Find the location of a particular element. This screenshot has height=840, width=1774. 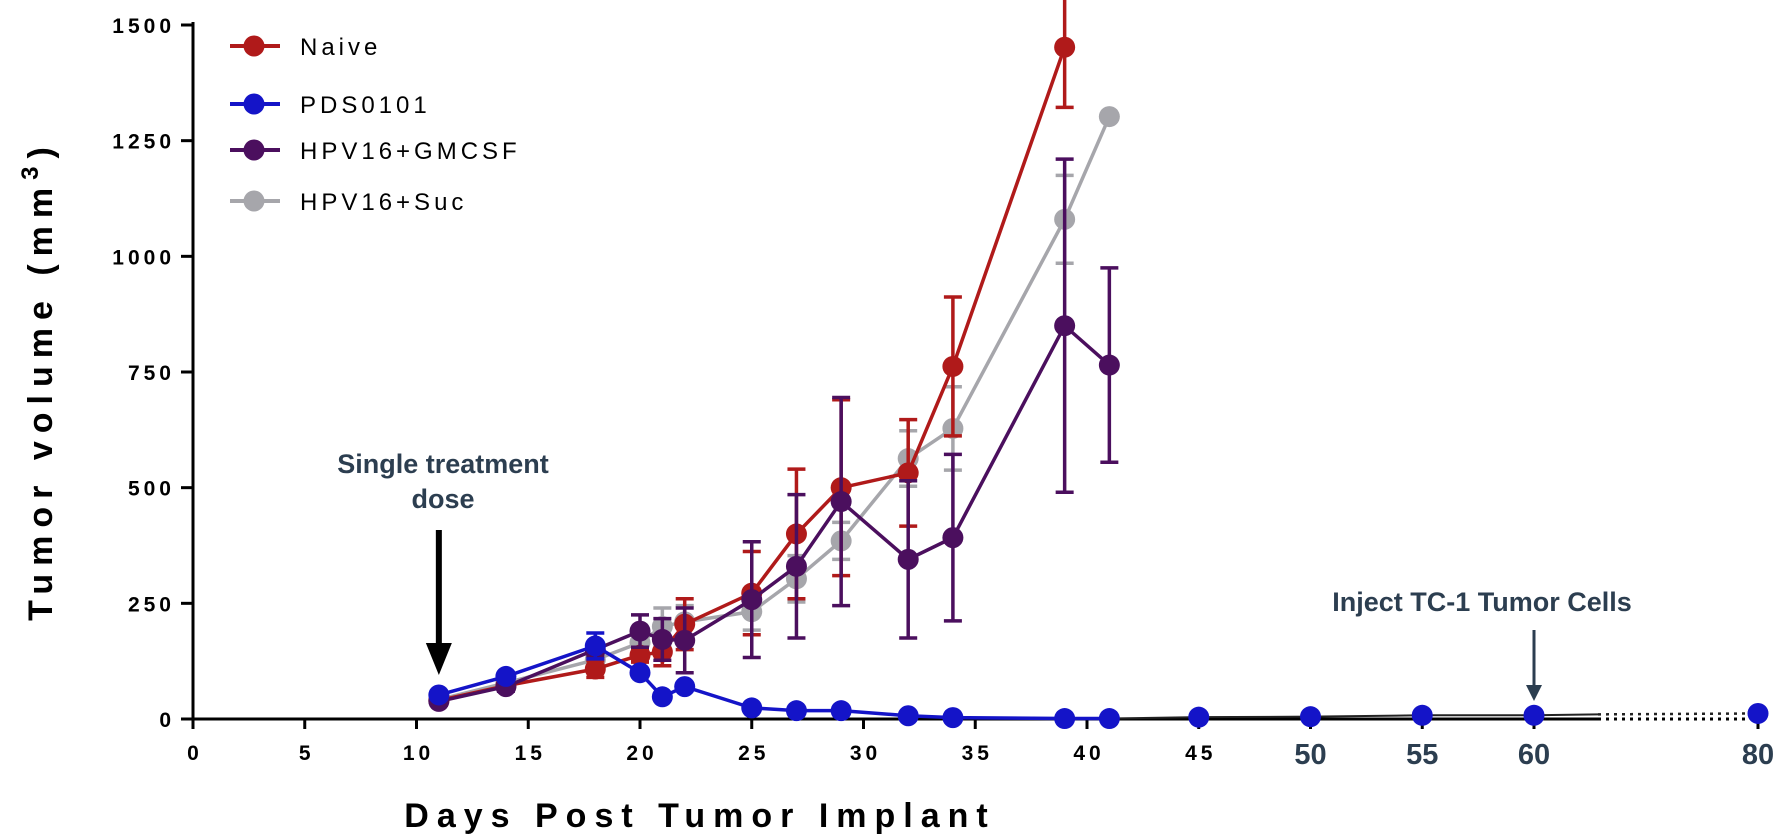

legend-label-hpv16-suc: HPV16+Suc is located at coordinates (383, 202).